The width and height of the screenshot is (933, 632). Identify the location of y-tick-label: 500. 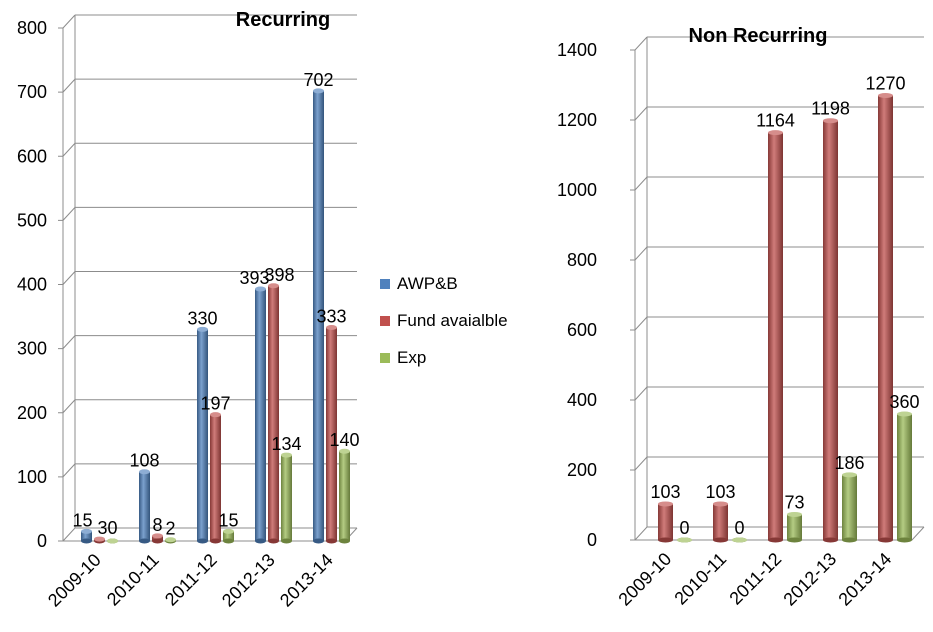
(32, 220).